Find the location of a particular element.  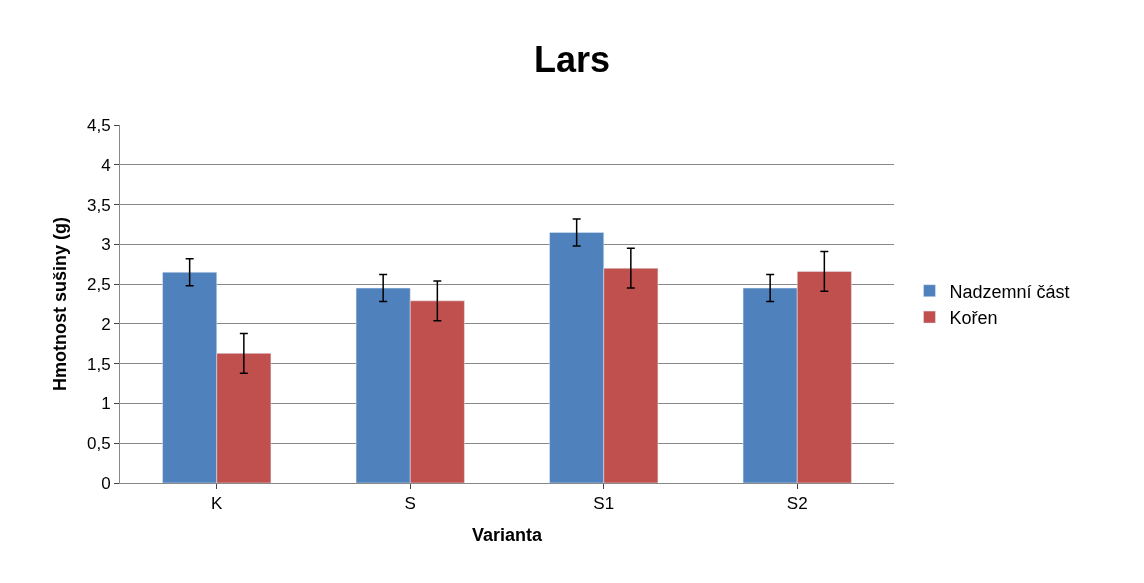

chart-title: Lars is located at coordinates (572, 59).